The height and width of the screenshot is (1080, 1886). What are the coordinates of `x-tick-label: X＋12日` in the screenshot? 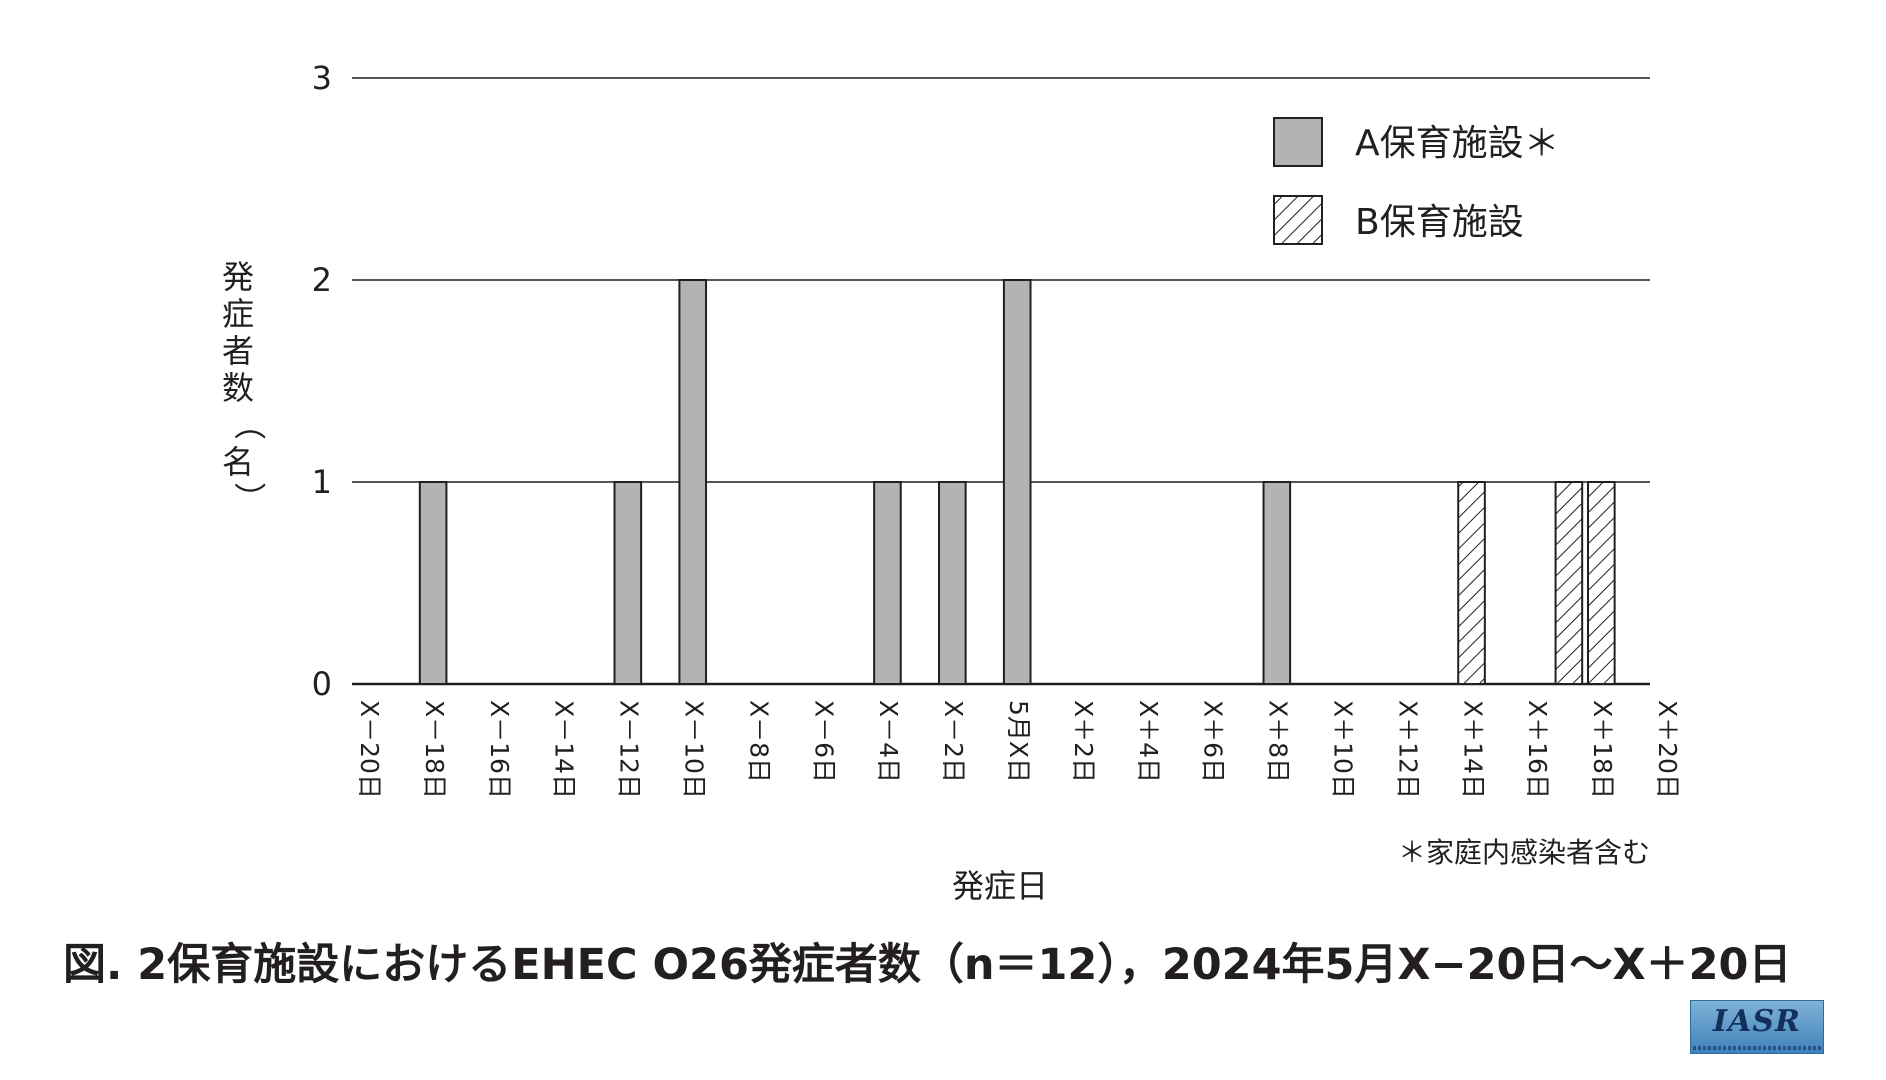 It's located at (1407, 749).